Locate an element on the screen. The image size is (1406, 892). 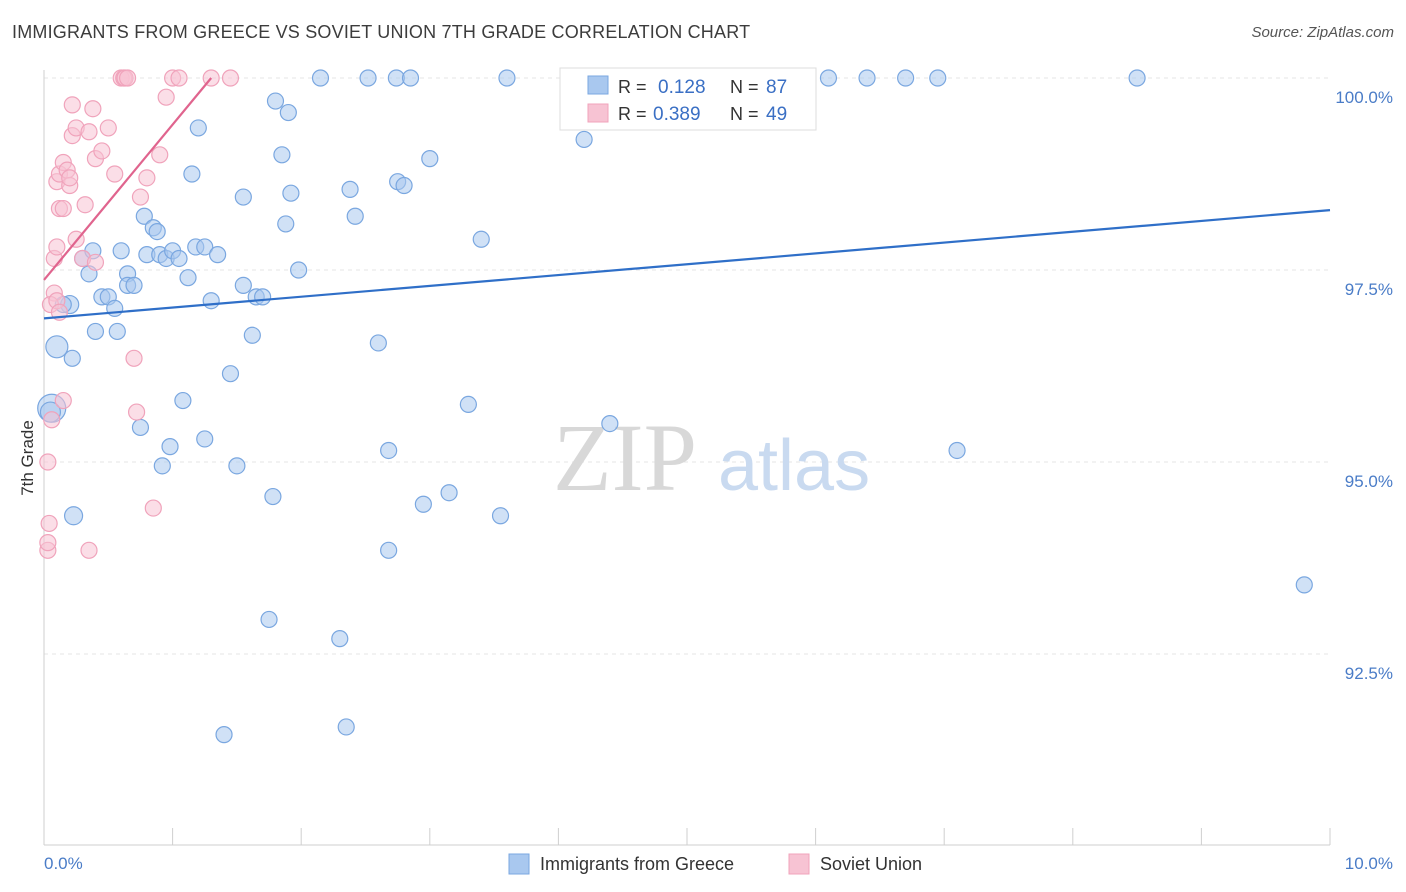
stats-n-label-greece: N = is located at coordinates (744, 87).